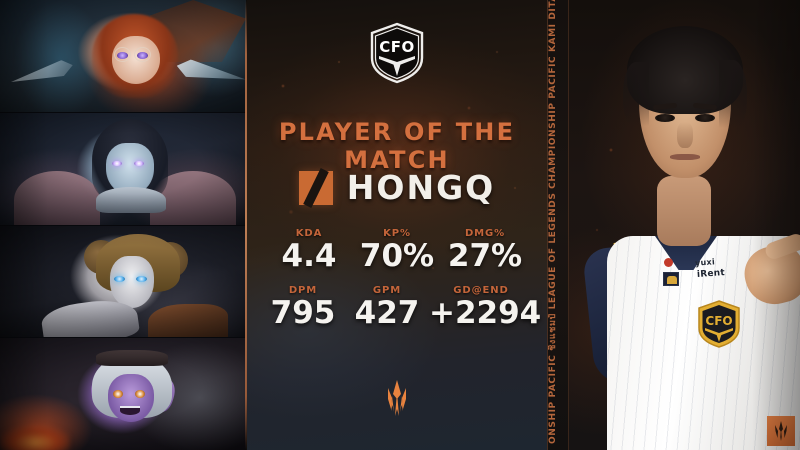 The image size is (800, 450). I want to click on team-slash-mark-icon, so click(315, 187).